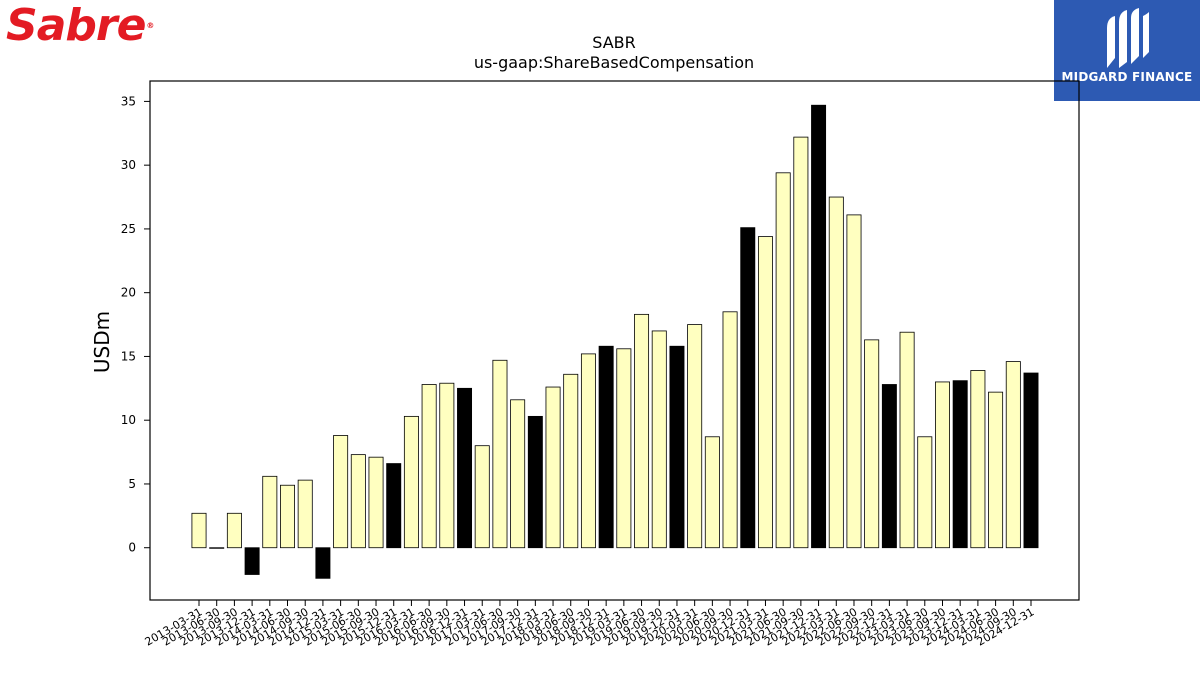  I want to click on midgard-emblem-icon, so click(1128, 38).